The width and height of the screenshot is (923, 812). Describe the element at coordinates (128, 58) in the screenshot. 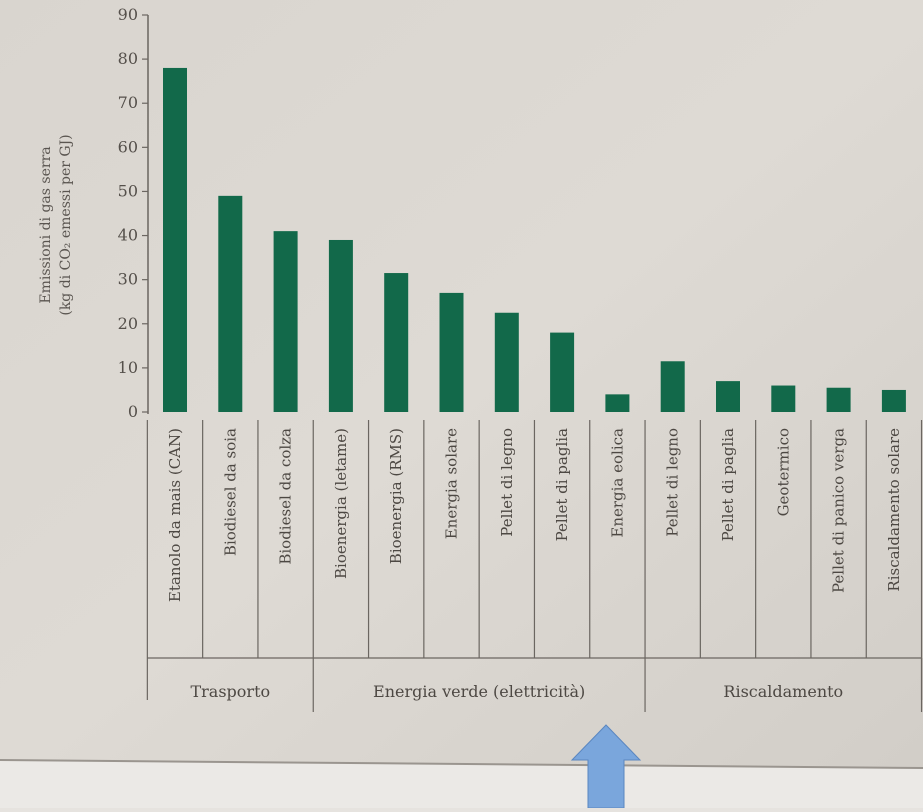

I see `y-tick-label: 80` at that location.